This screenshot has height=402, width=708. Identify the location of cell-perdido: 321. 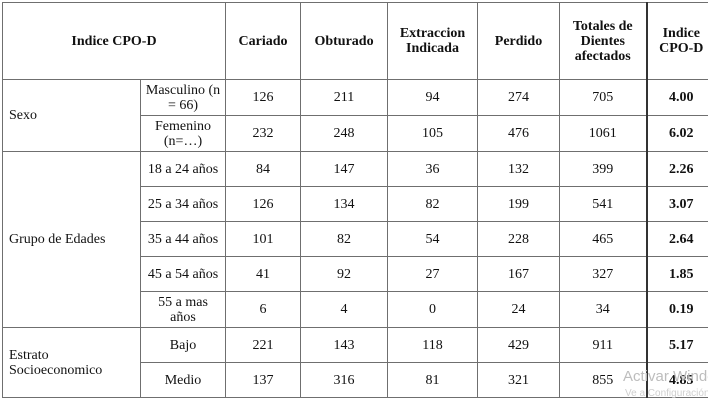
(519, 380).